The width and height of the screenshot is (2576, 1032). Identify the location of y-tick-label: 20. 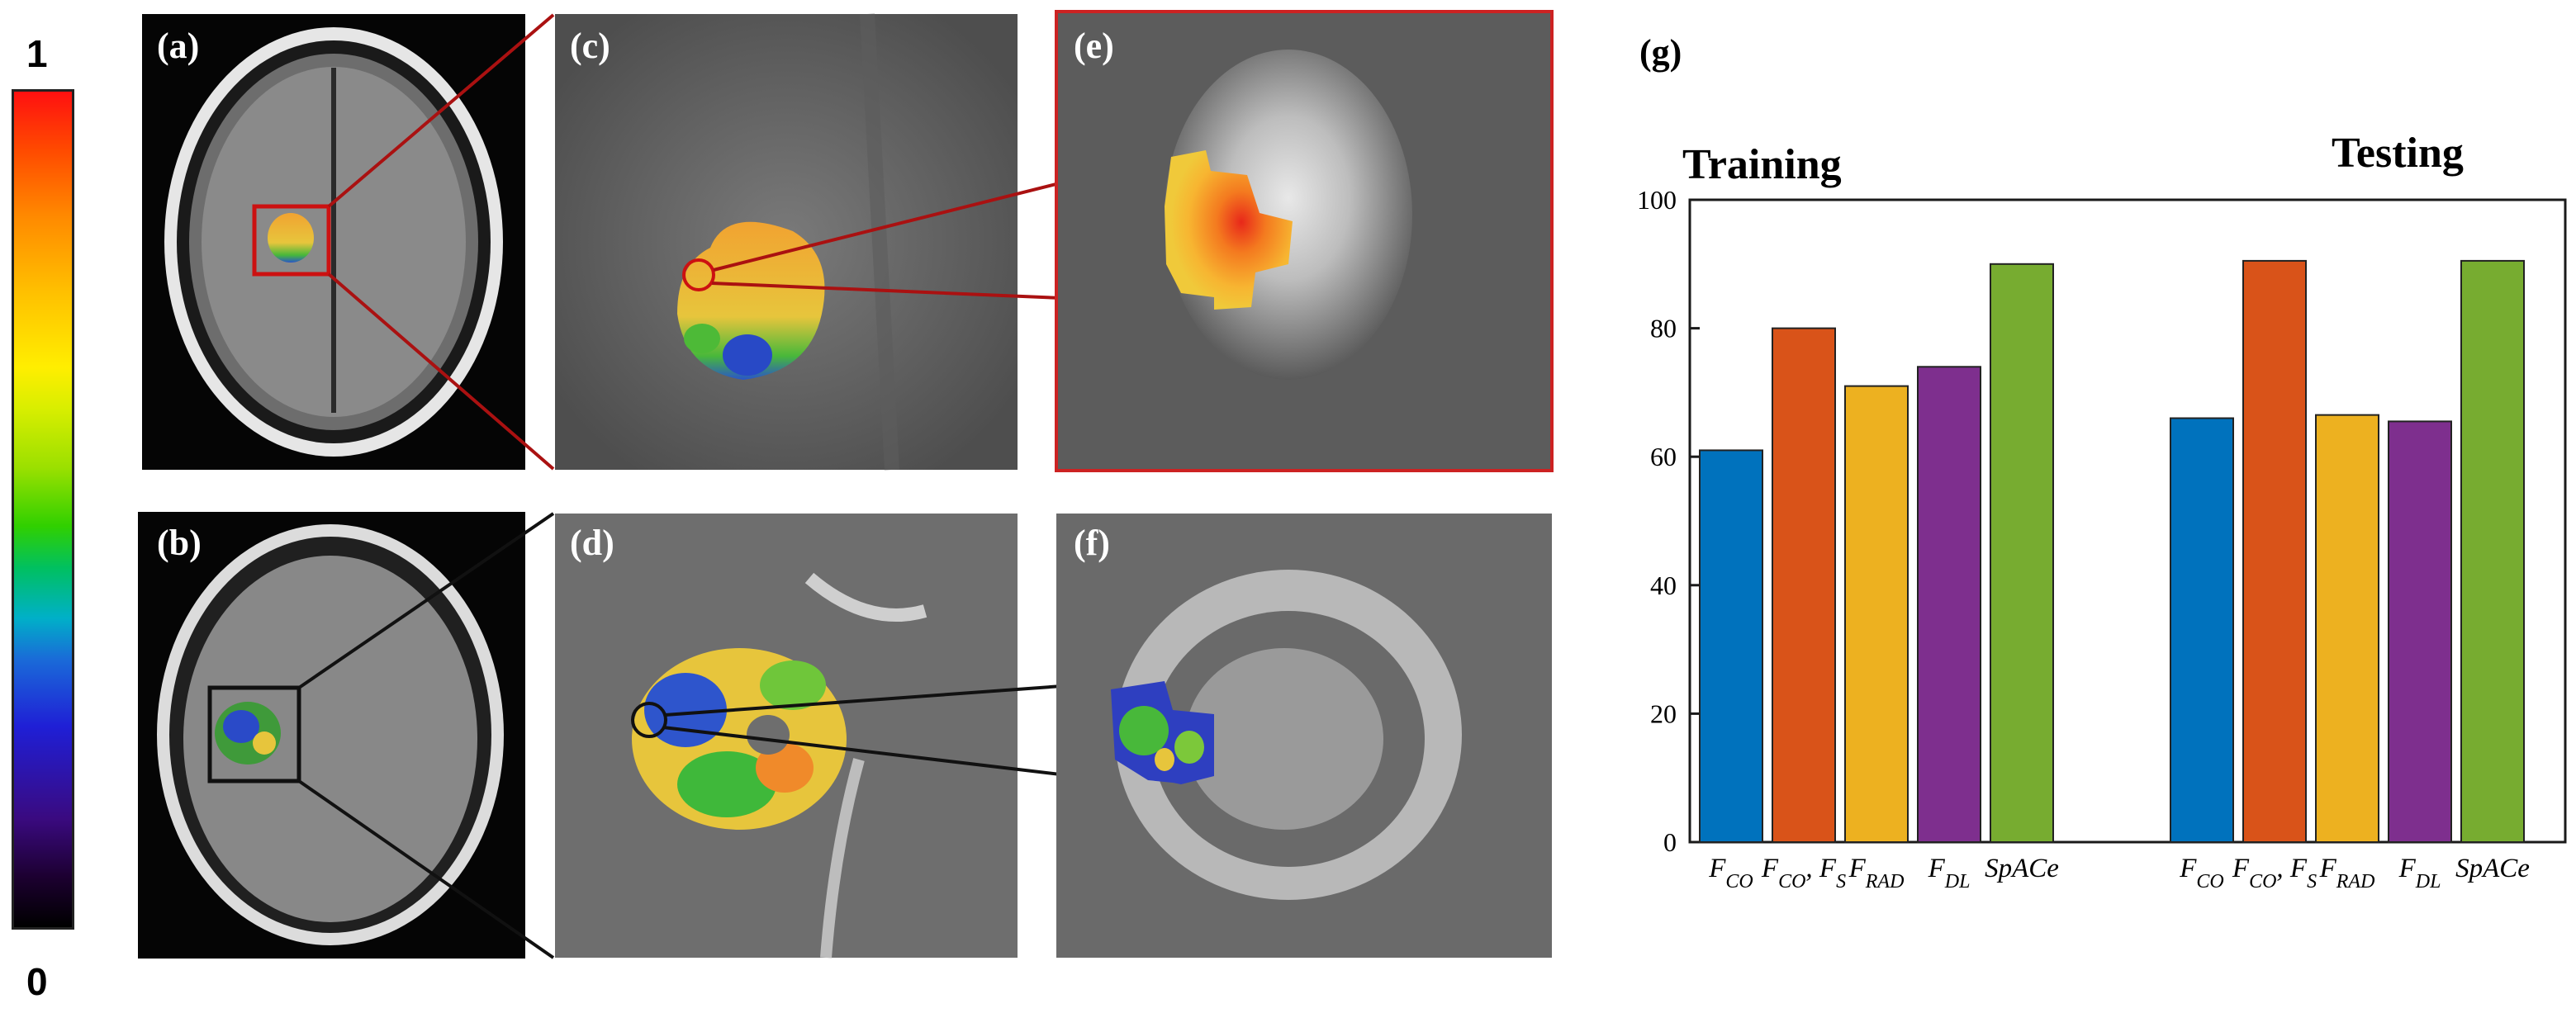
(1664, 713).